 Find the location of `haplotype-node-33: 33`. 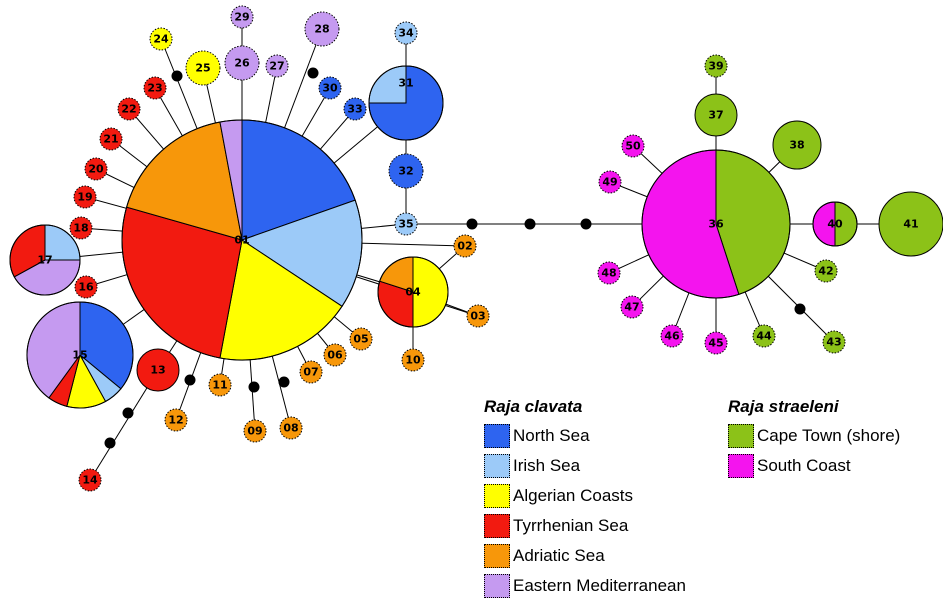

haplotype-node-33: 33 is located at coordinates (355, 109).